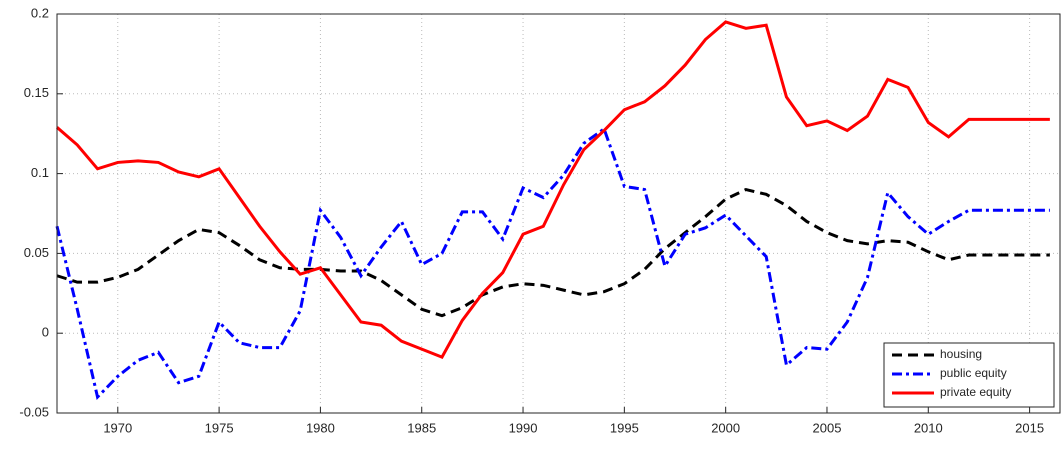 This screenshot has height=450, width=1061. What do you see at coordinates (40, 12) in the screenshot?
I see `y-tick-label: 0.2` at bounding box center [40, 12].